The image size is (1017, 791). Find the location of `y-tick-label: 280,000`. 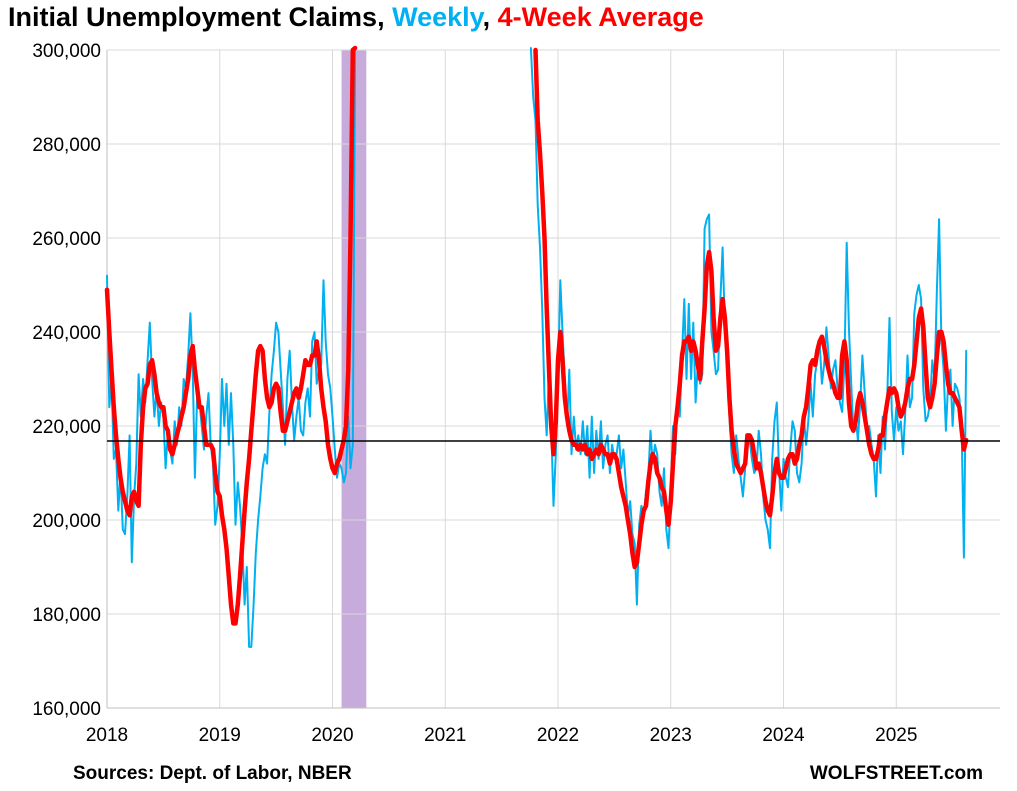

y-tick-label: 280,000 is located at coordinates (66, 145).